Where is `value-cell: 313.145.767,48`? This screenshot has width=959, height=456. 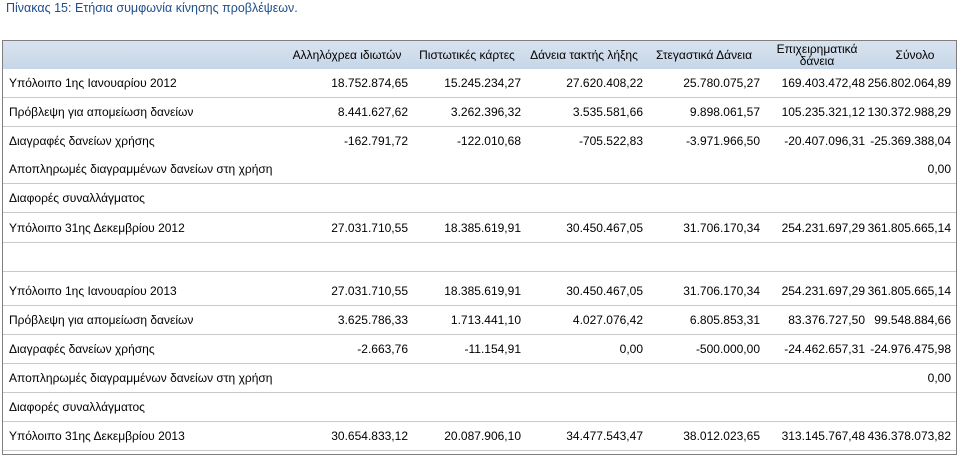 value-cell: 313.145.767,48 is located at coordinates (823, 436).